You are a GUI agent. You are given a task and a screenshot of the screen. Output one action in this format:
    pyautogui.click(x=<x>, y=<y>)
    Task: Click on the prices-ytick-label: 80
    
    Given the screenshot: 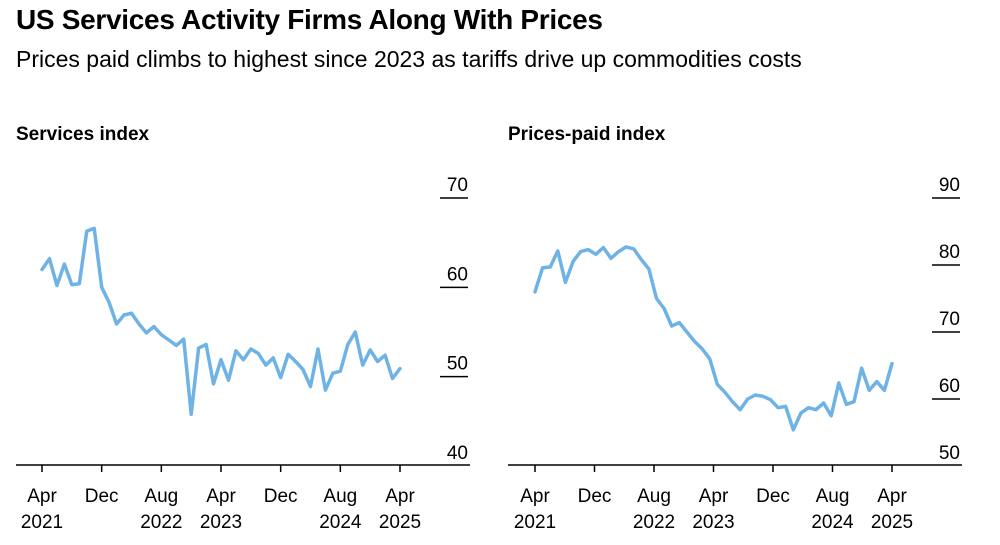 What is the action you would take?
    pyautogui.click(x=949, y=252)
    